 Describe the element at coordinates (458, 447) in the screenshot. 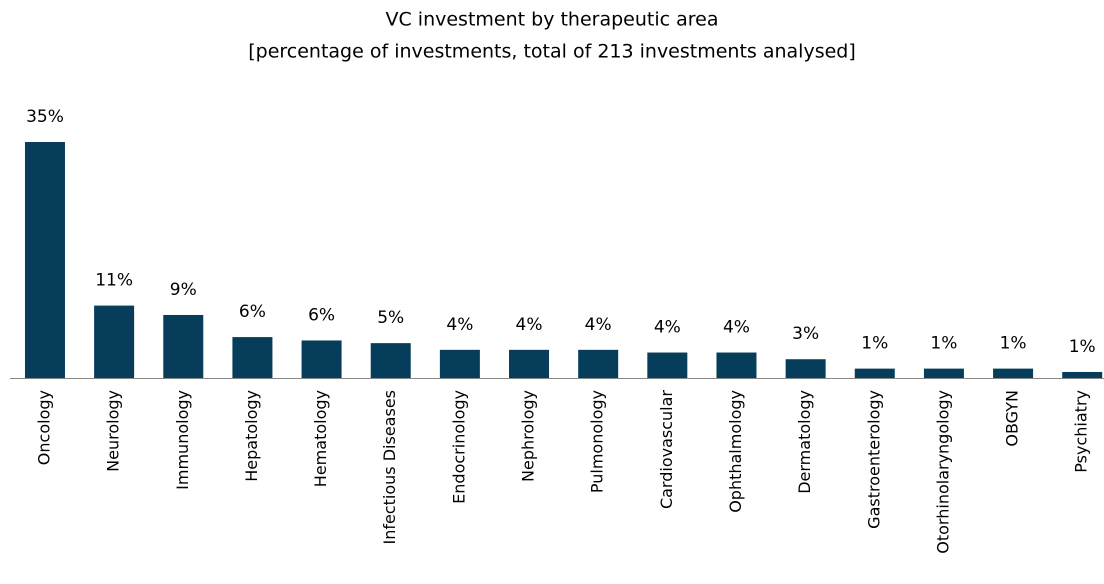

I see `x-tick-label: Endocrinology` at that location.